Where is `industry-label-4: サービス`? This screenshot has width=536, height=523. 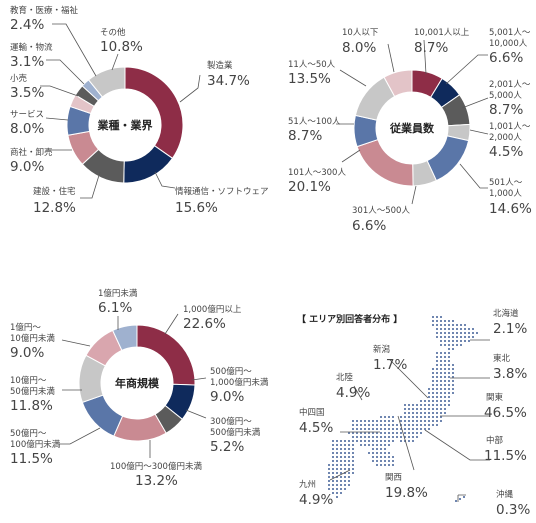
industry-label-4: サービス is located at coordinates (27, 115).